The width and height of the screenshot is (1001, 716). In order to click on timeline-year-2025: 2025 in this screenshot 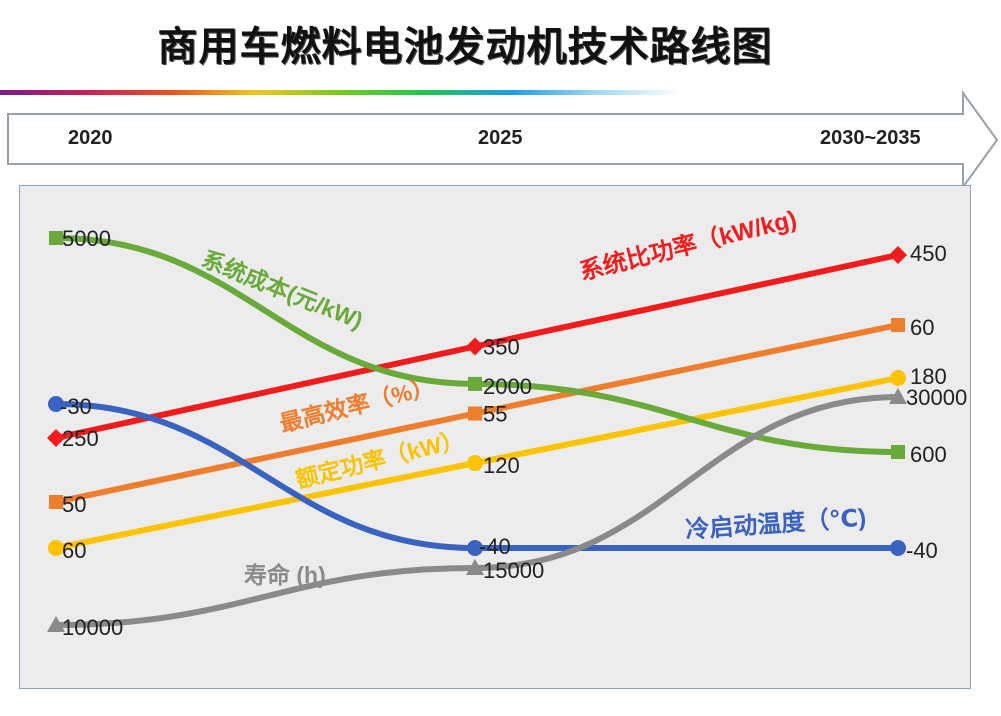, I will do `click(500, 138)`.